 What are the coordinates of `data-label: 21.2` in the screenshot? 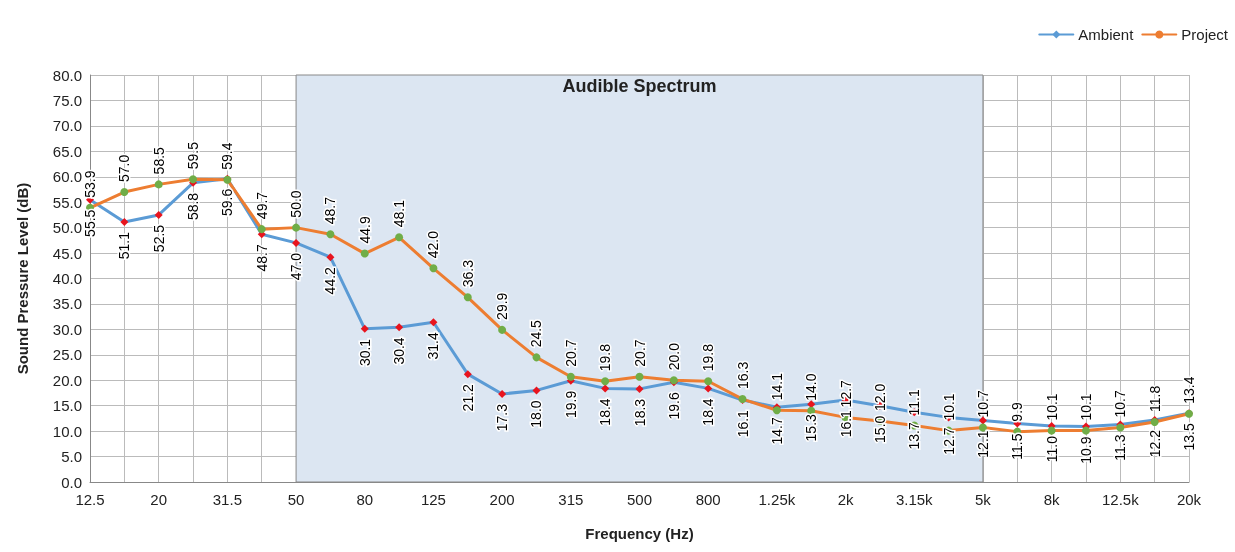 It's located at (467, 397).